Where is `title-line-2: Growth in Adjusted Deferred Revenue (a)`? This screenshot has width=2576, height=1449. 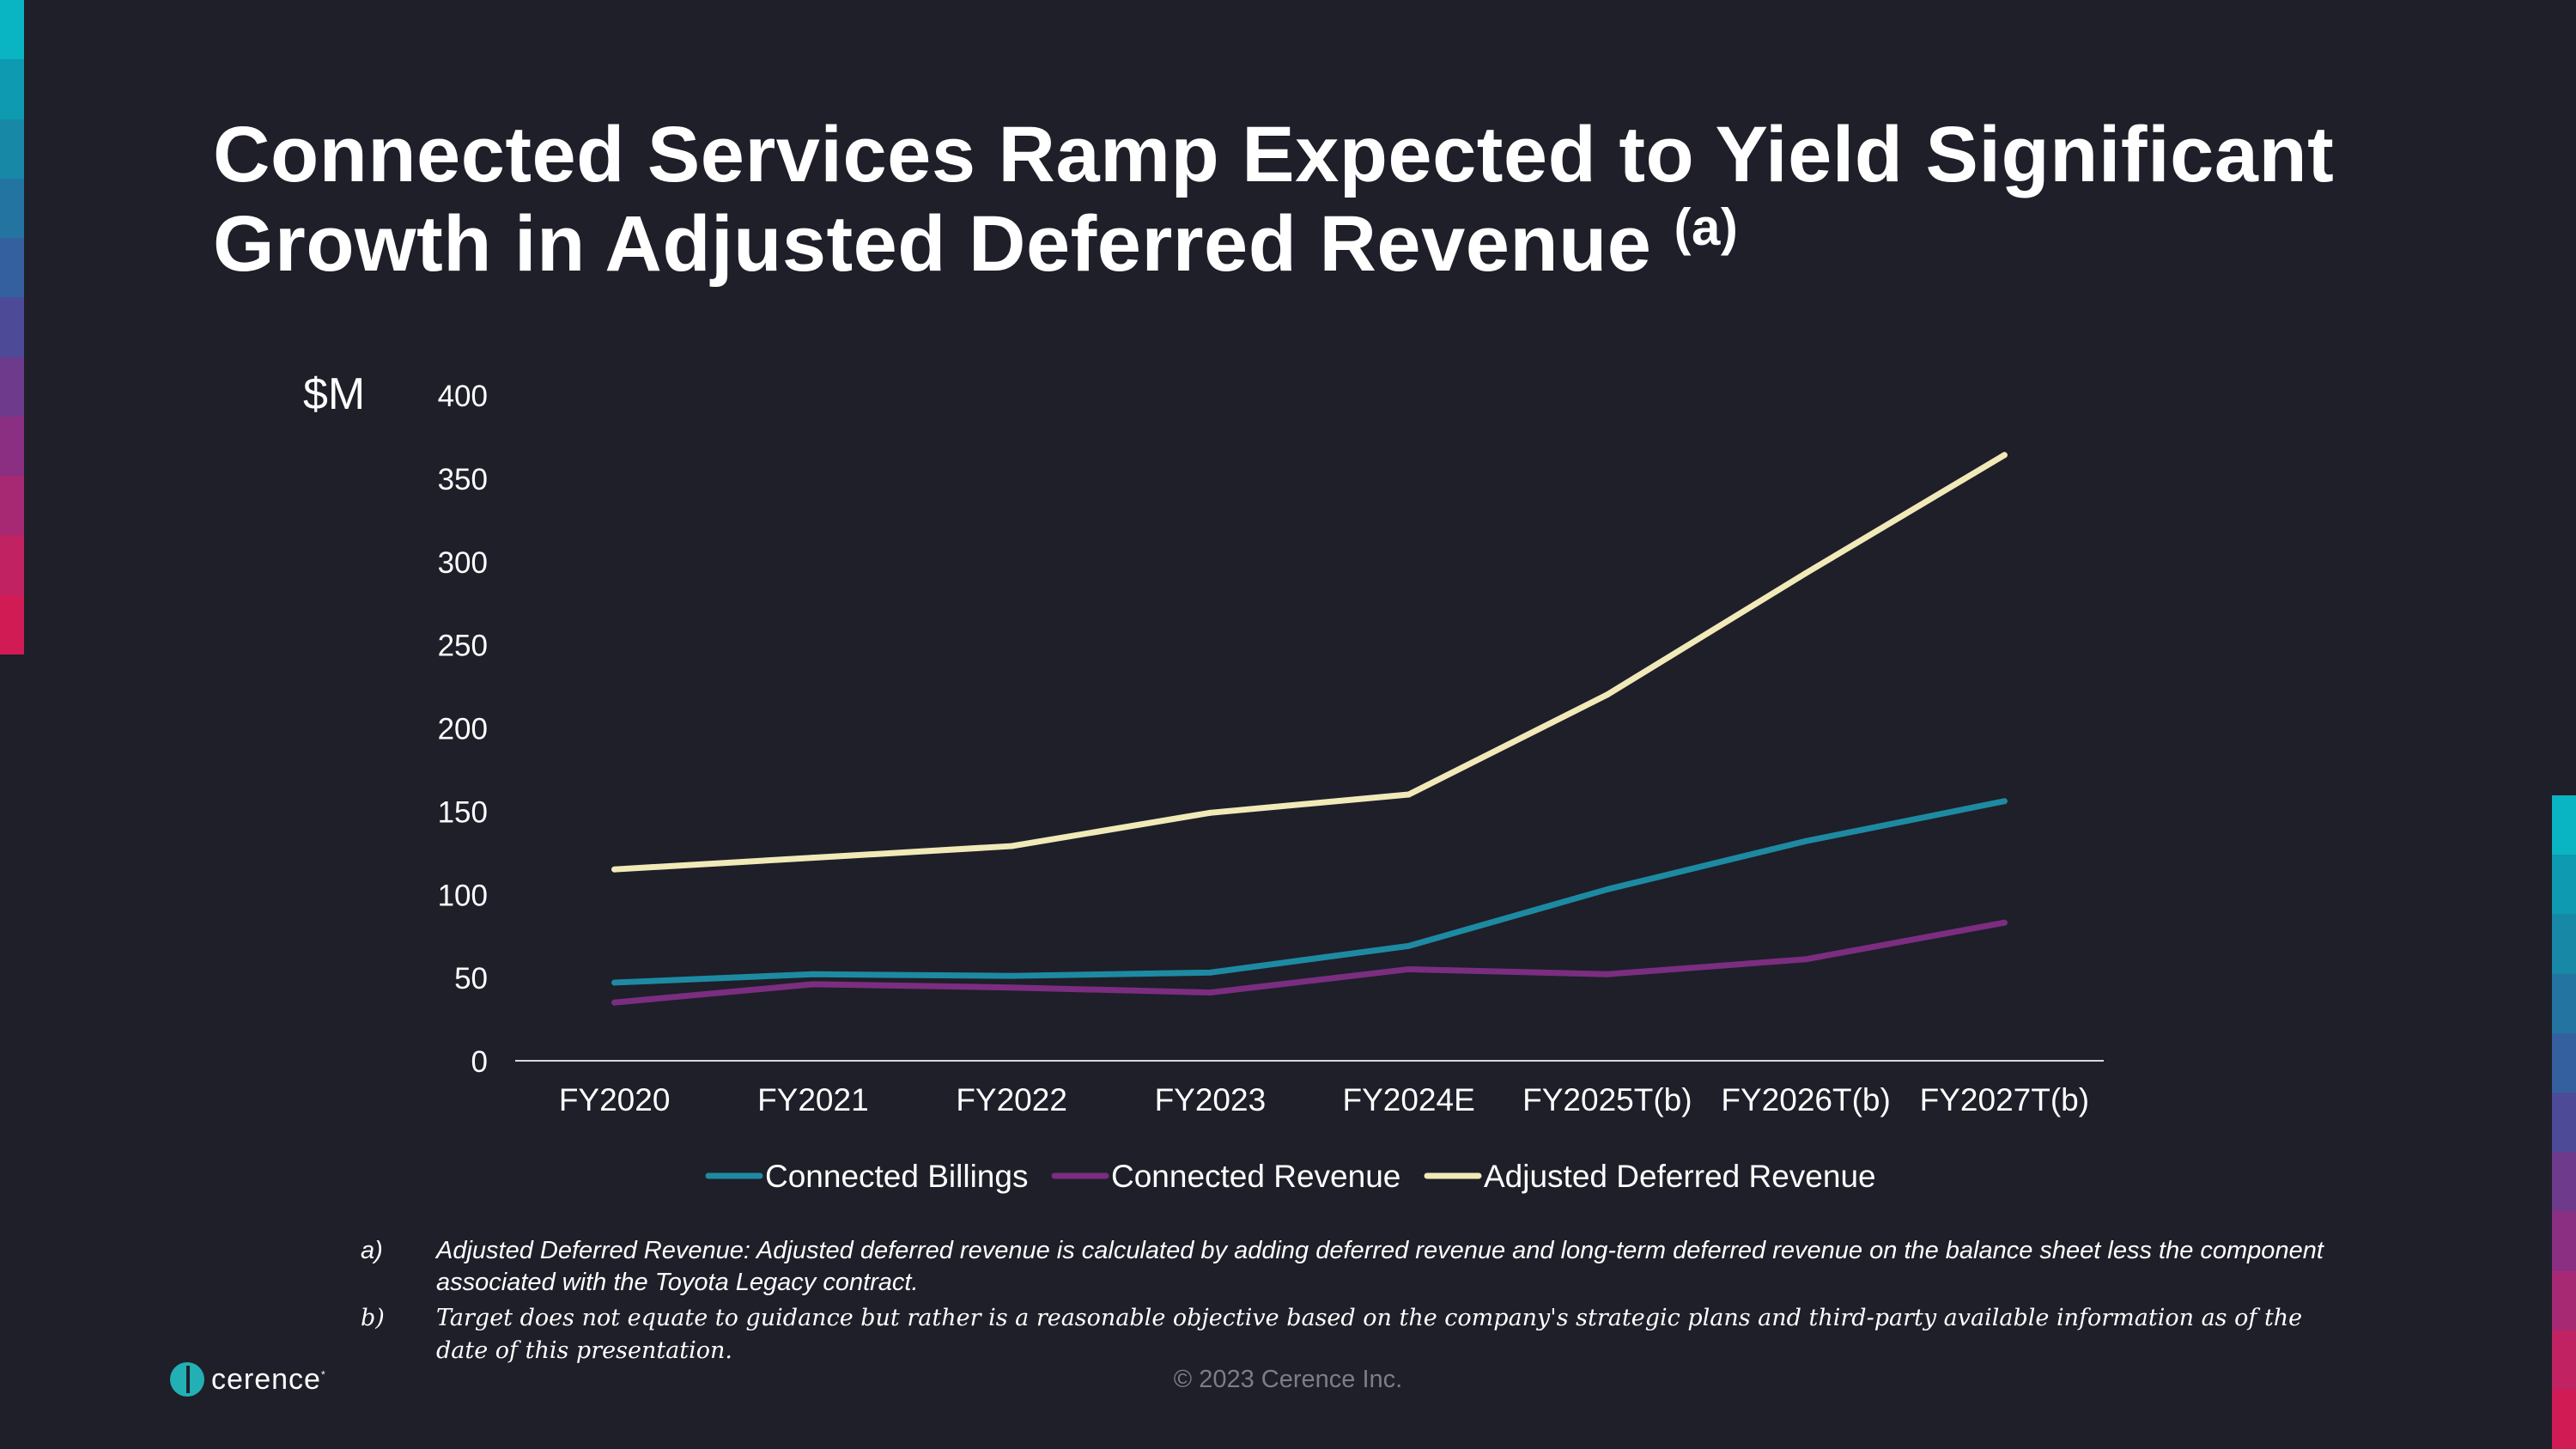
title-line-2: Growth in Adjusted Deferred Revenue (a) is located at coordinates (1338, 244).